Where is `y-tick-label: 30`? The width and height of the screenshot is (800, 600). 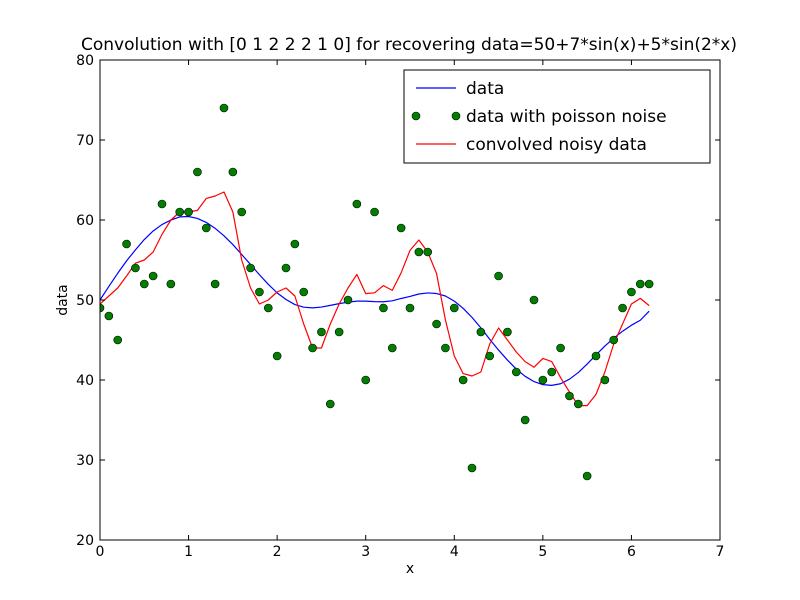
y-tick-label: 30 is located at coordinates (85, 461).